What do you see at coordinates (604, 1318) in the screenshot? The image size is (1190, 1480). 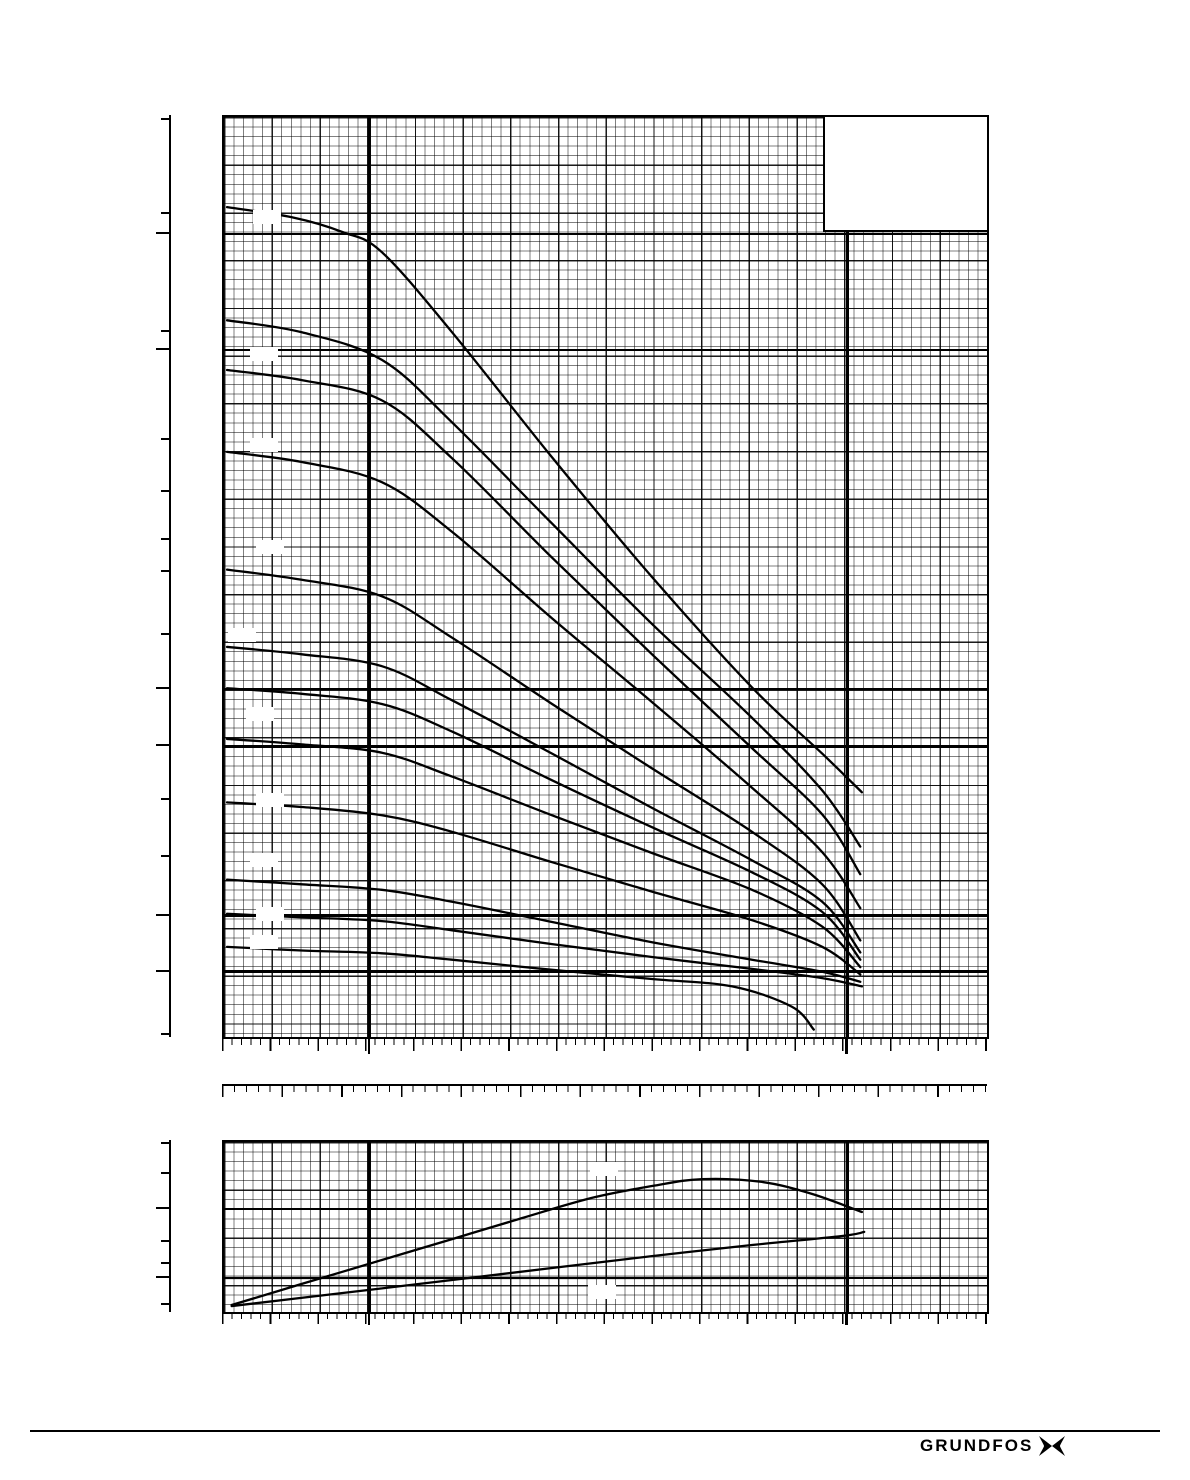 I see `power-chart-x-axis-major-ticks` at bounding box center [604, 1318].